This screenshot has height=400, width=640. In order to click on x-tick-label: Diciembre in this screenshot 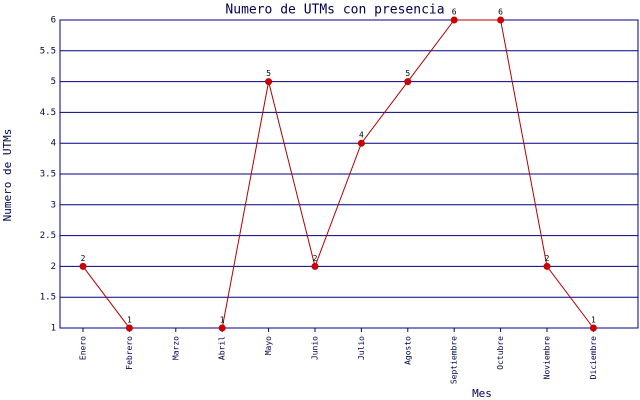, I will do `click(593, 358)`.